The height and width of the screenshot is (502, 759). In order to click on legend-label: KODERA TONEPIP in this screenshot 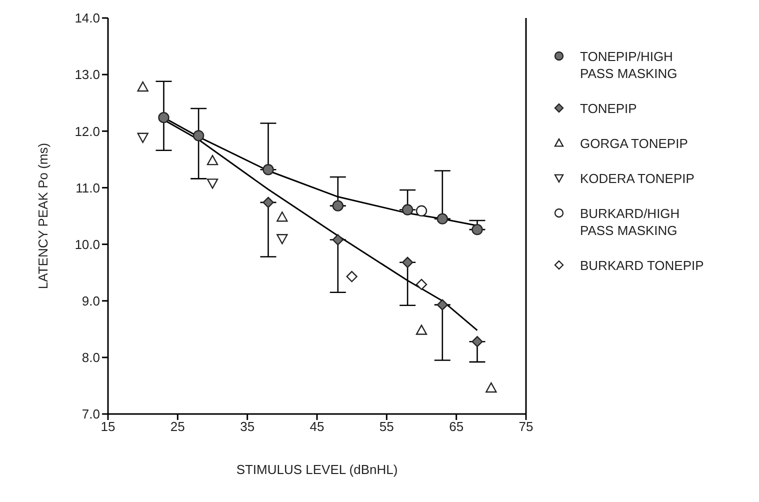, I will do `click(638, 178)`.